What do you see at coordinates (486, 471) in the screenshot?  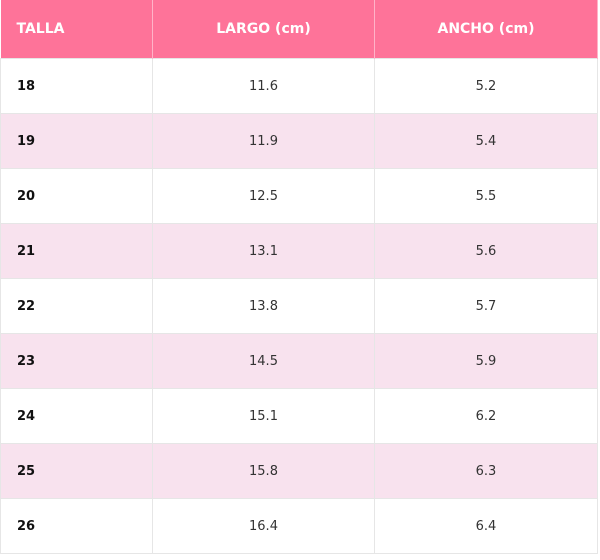 I see `measure-cell: 6.3` at bounding box center [486, 471].